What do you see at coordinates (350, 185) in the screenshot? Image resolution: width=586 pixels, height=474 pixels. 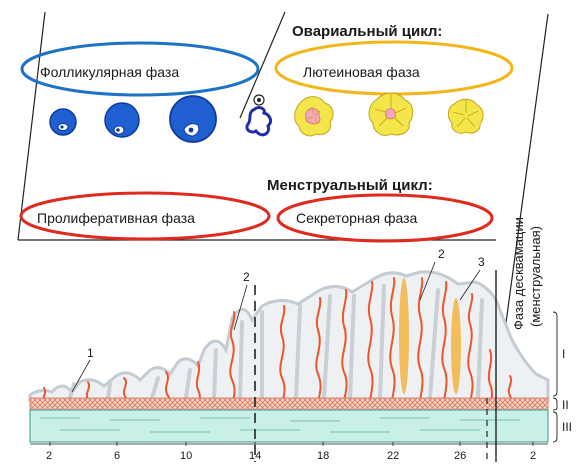 I see `menstrual-cycle-title: Менструальный цикл:` at bounding box center [350, 185].